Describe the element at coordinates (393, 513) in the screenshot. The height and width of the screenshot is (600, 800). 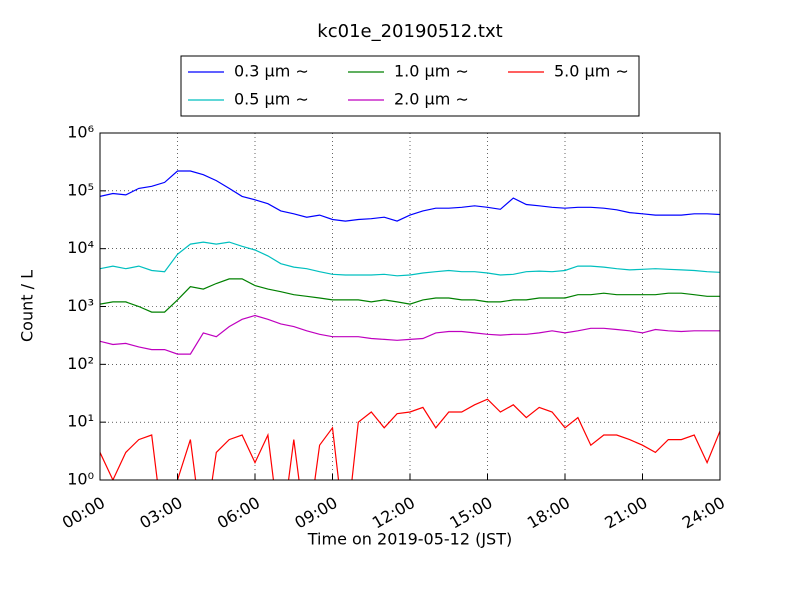
I see `x-tick-label: 12:00` at that location.